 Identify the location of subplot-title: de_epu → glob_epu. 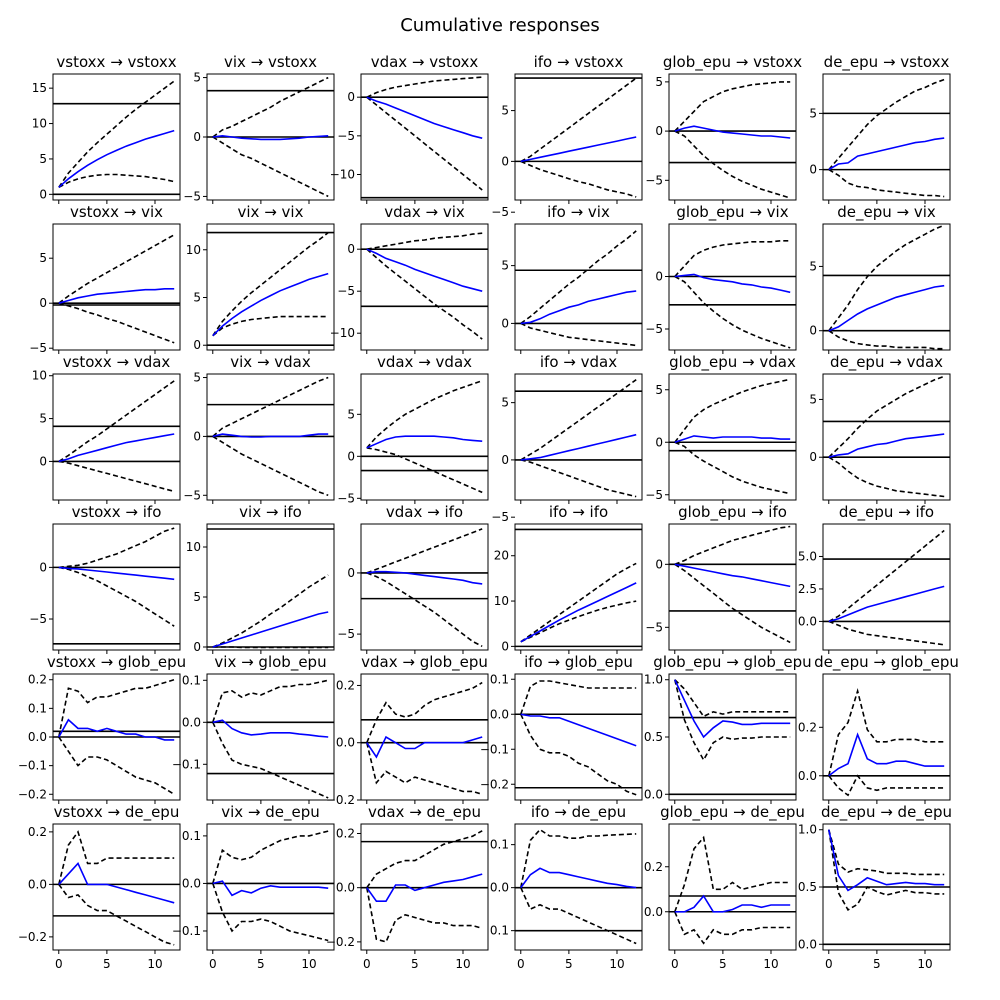
(886, 662).